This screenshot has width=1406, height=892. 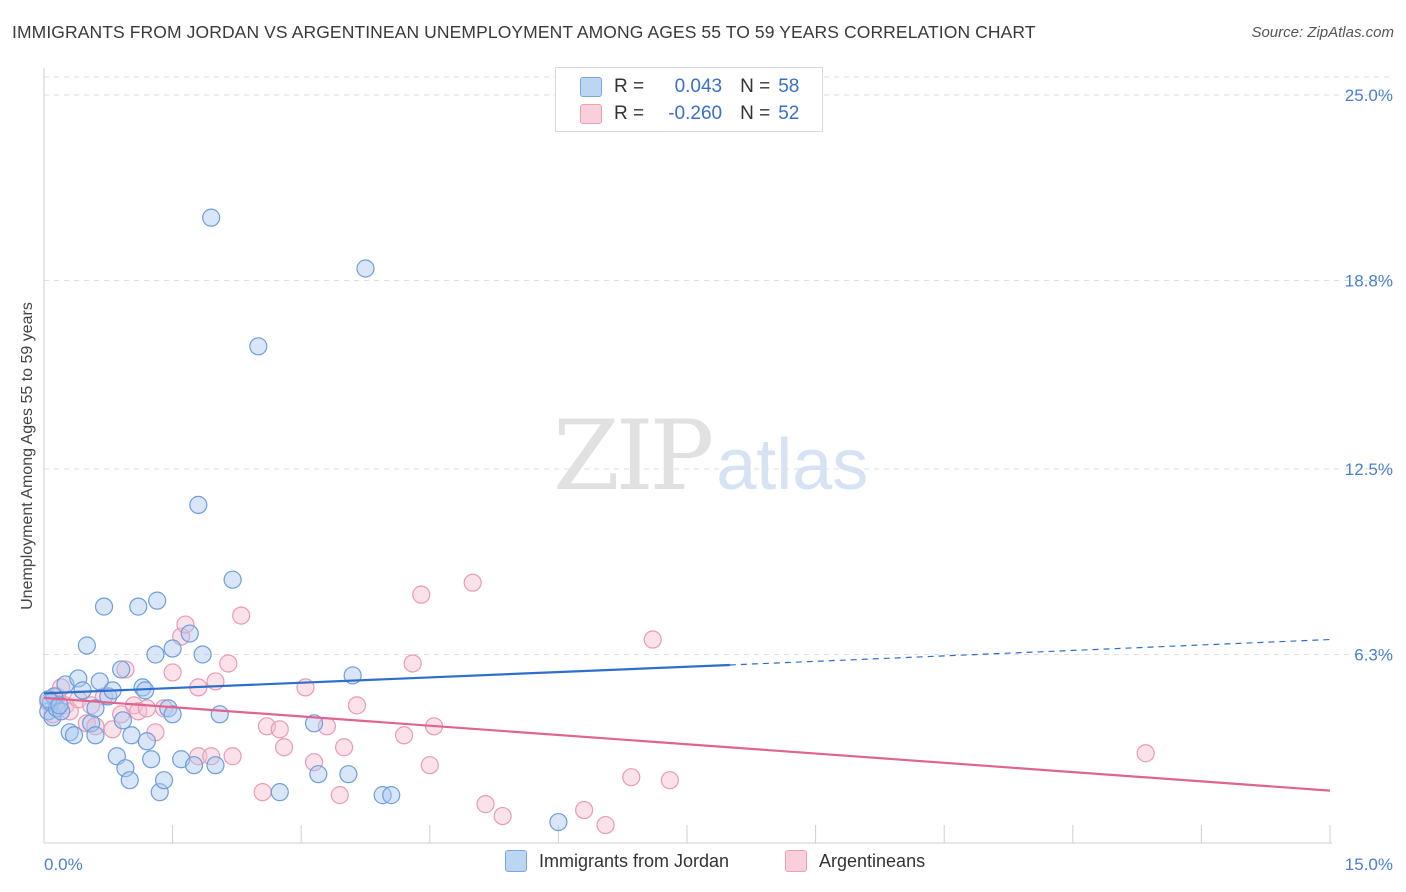 What do you see at coordinates (1030, 652) in the screenshot?
I see `trend-line-jordan-extrapolated` at bounding box center [1030, 652].